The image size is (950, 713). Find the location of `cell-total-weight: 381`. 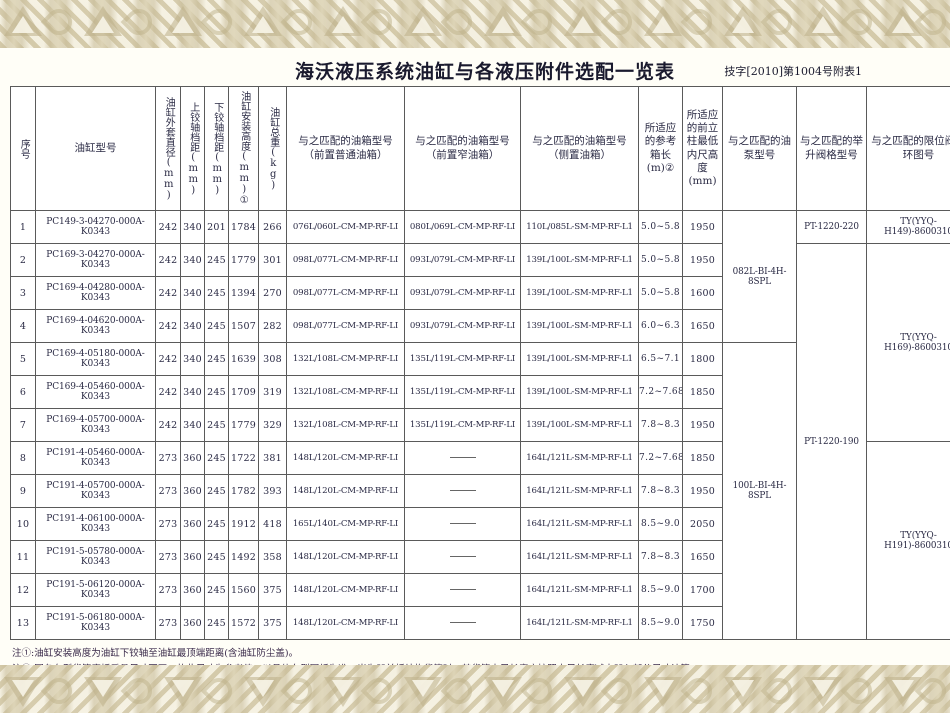

cell-total-weight: 381 is located at coordinates (272, 458).